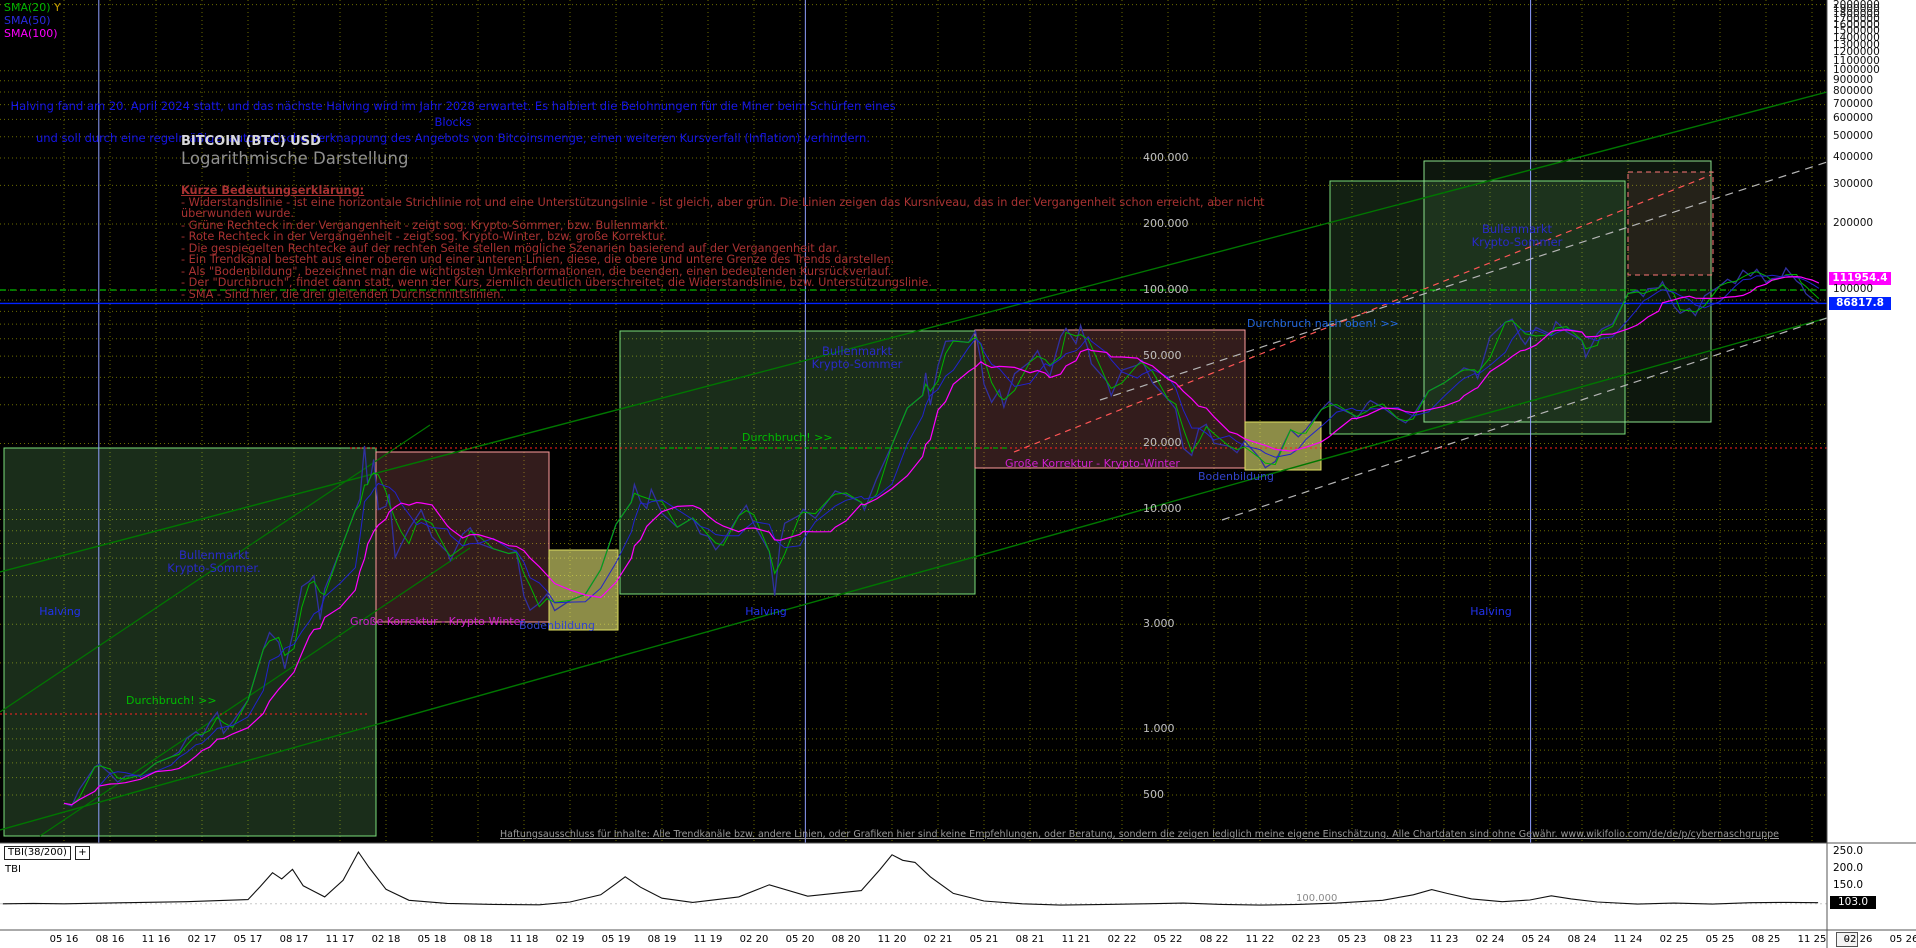 The height and width of the screenshot is (948, 1916). What do you see at coordinates (1122, 939) in the screenshot?
I see `x-axis-label: 02 22` at bounding box center [1122, 939].